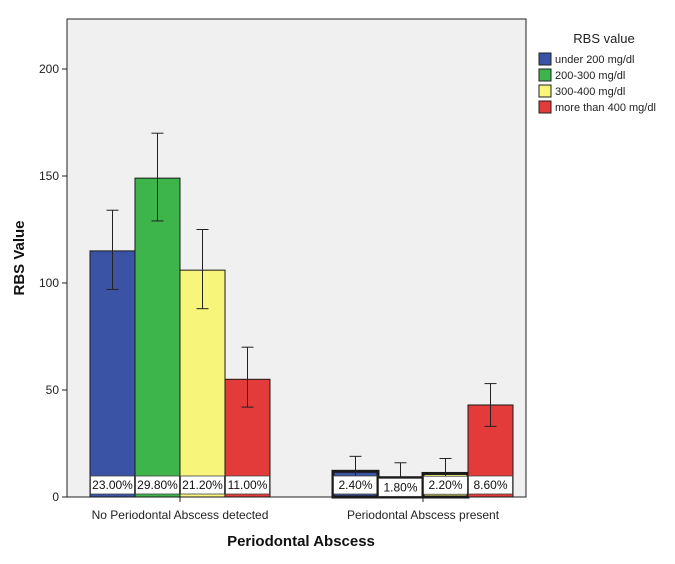 This screenshot has width=675, height=564. Describe the element at coordinates (157, 337) in the screenshot. I see `bar` at that location.